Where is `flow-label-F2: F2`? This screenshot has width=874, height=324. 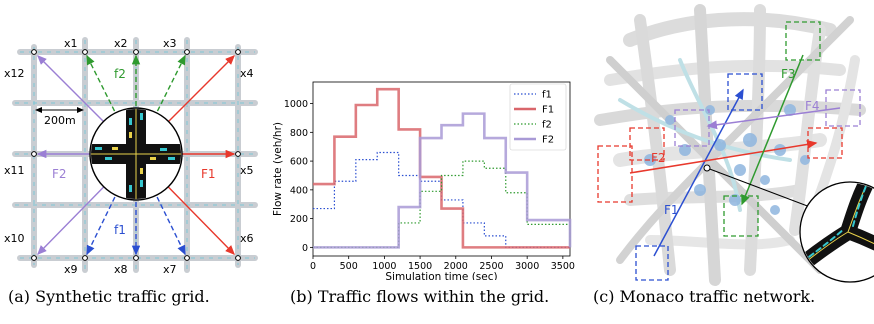 flow-label-F2: F2 is located at coordinates (59, 174).